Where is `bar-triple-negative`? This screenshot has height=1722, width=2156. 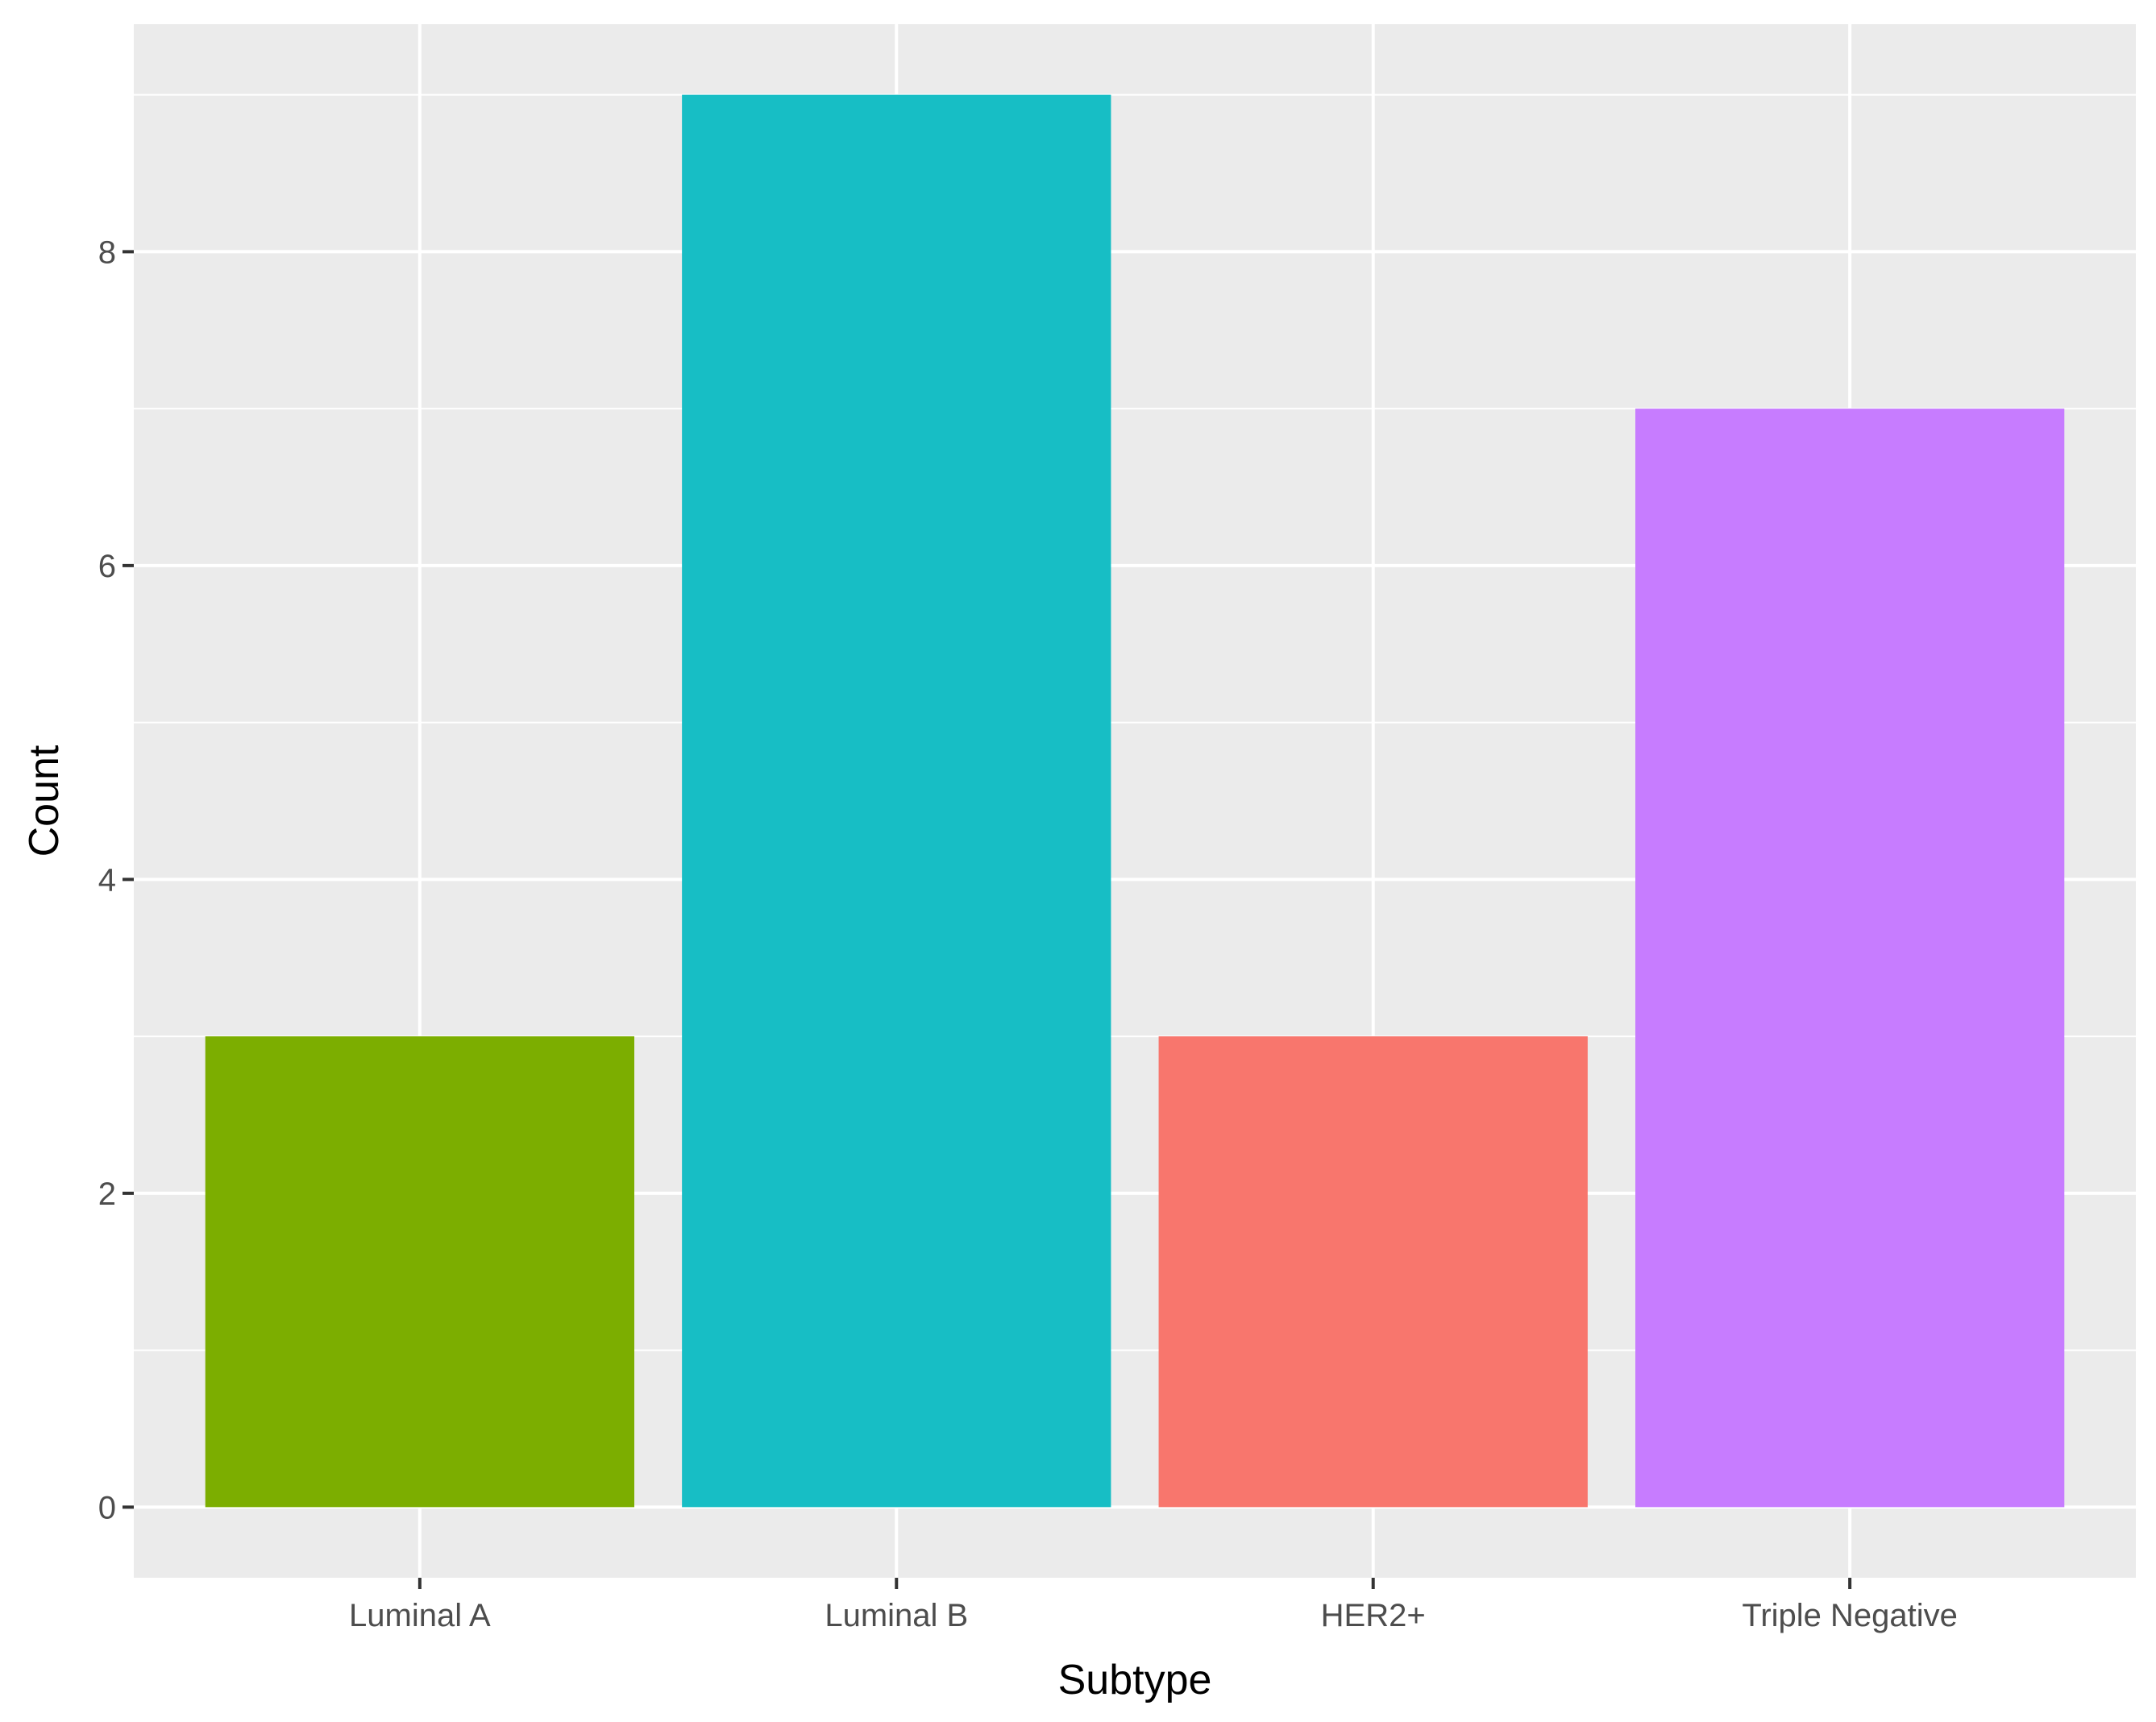
bar-triple-negative is located at coordinates (1850, 958).